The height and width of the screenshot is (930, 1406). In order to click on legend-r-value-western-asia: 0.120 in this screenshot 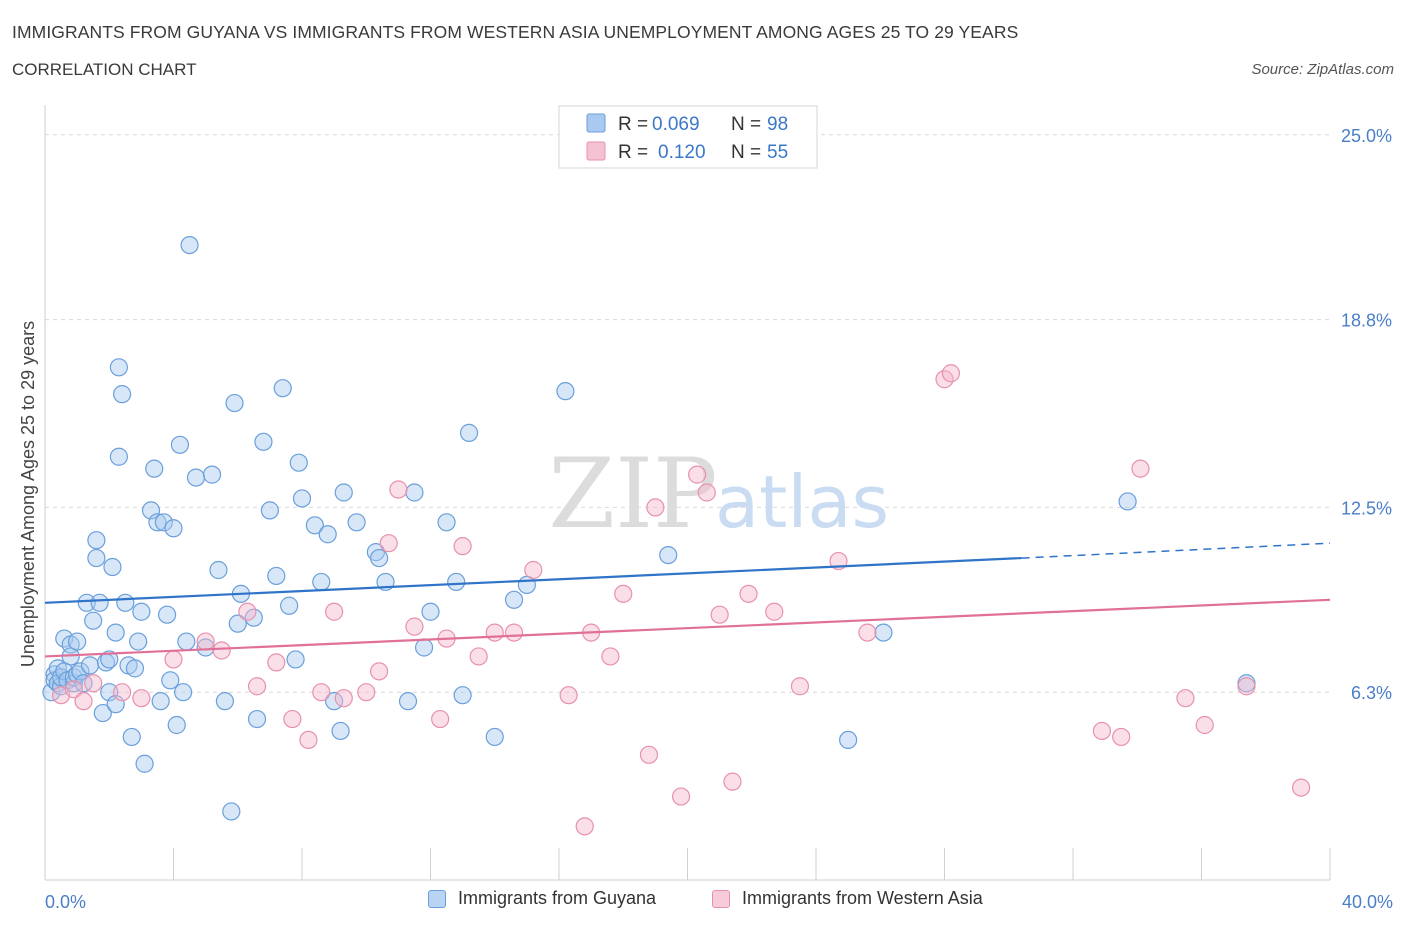, I will do `click(682, 152)`.